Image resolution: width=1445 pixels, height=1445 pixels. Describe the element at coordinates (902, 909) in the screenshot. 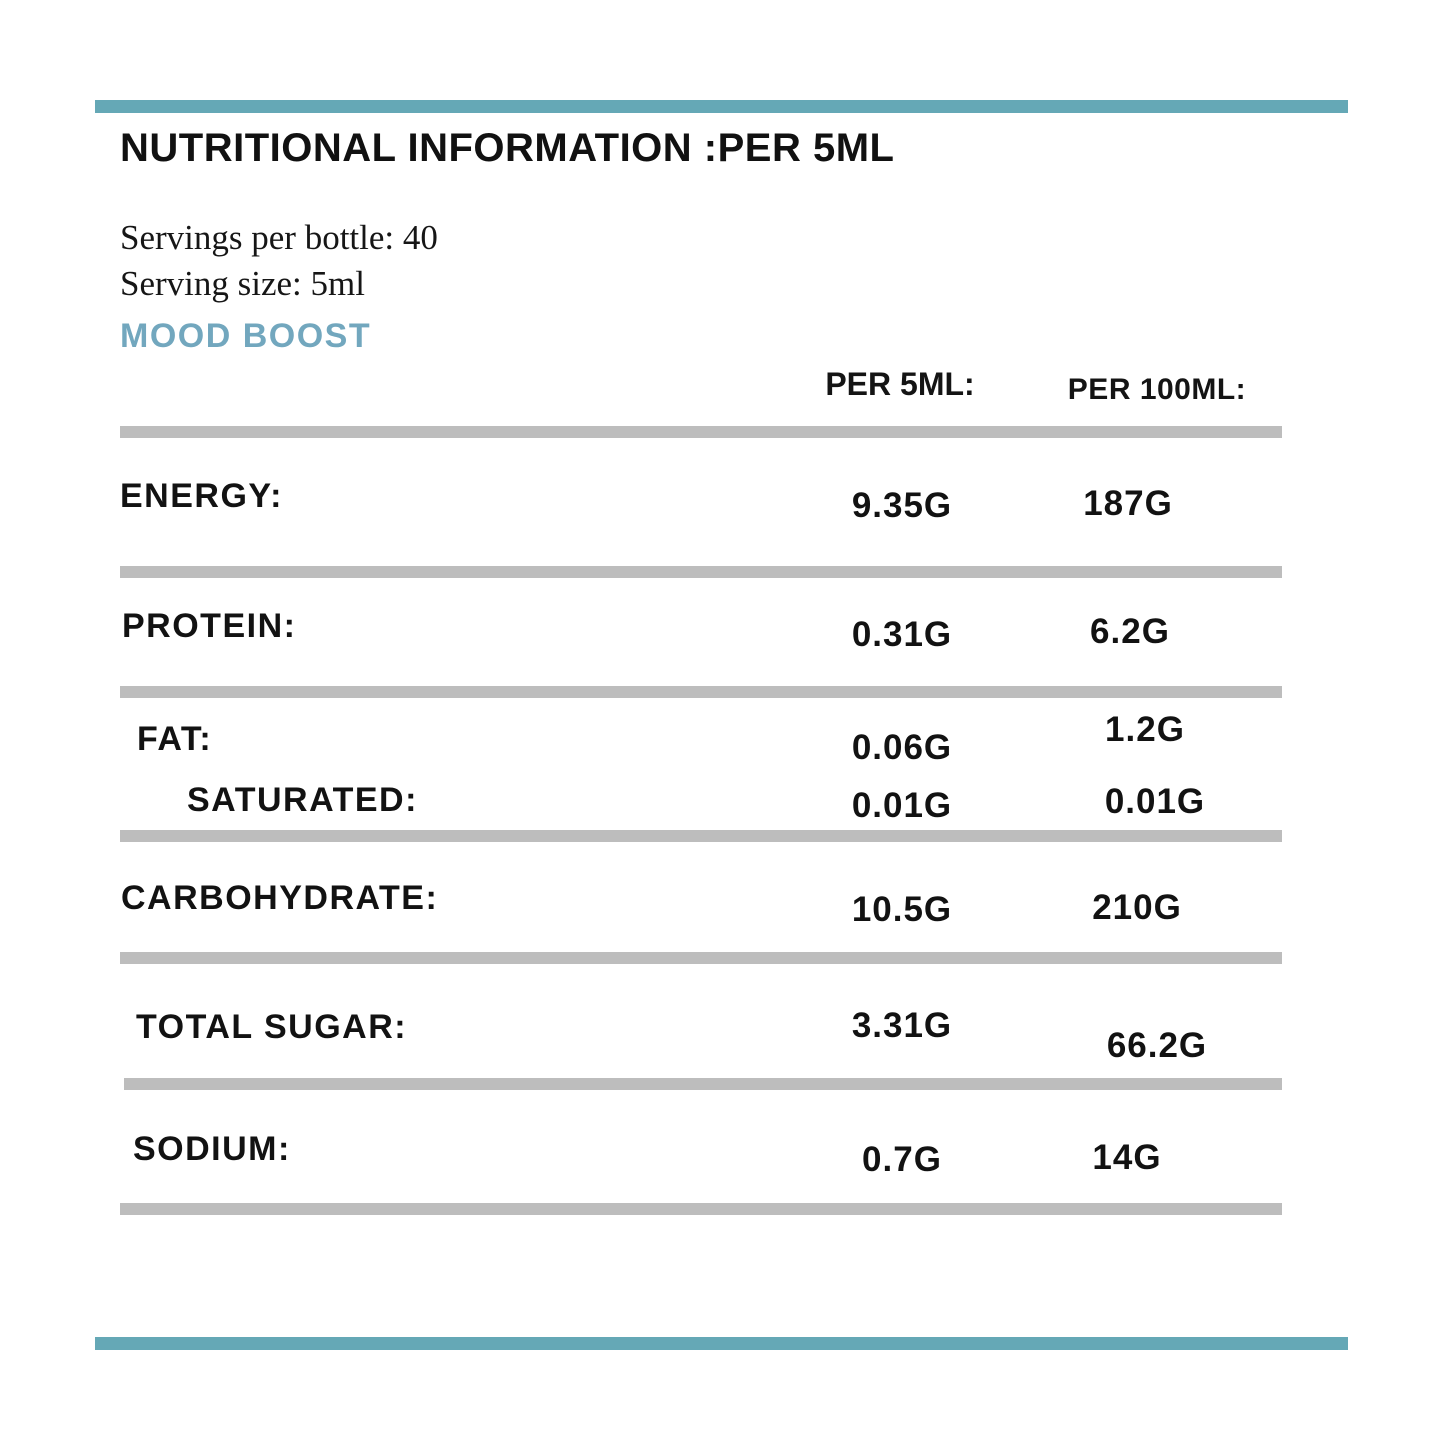

I see `value-carbohydrate-per-5ml: 10.5G` at that location.